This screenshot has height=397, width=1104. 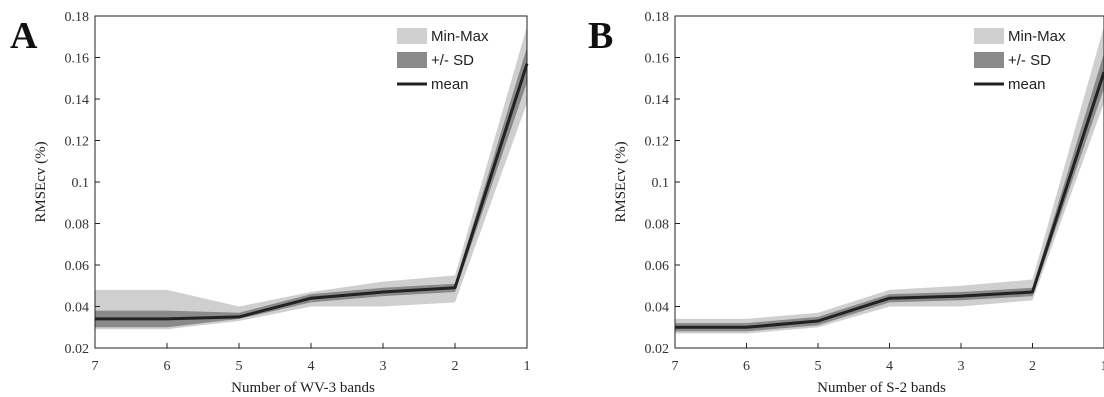 What do you see at coordinates (600, 36) in the screenshot?
I see `panel-letter: B` at bounding box center [600, 36].